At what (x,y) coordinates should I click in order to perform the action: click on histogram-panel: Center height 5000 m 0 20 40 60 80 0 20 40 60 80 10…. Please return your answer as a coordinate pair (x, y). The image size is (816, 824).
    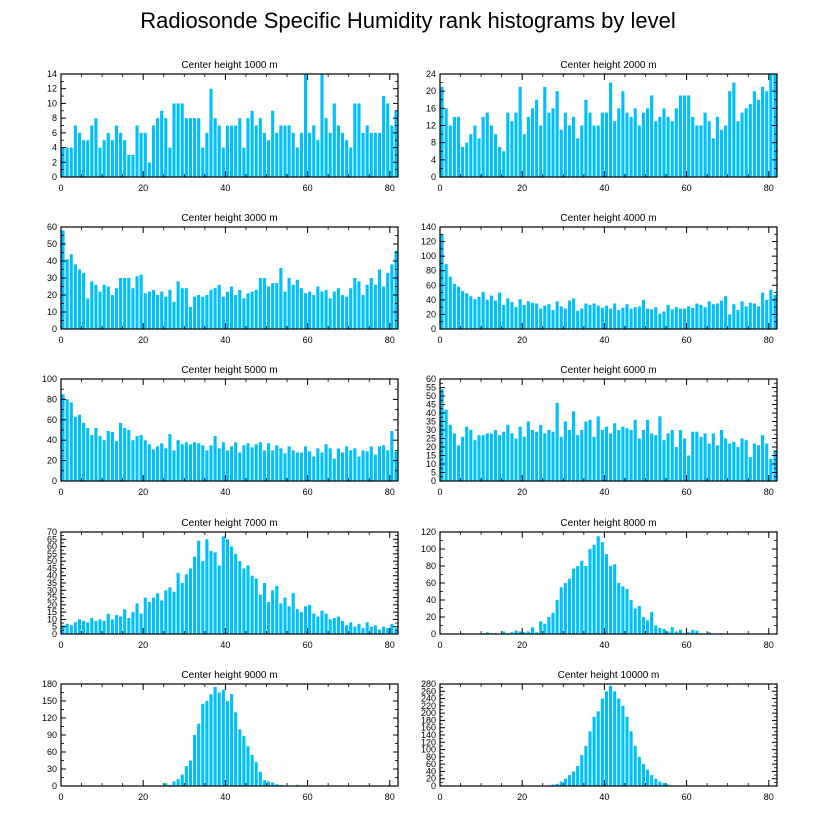
    Looking at the image, I should click on (220, 431).